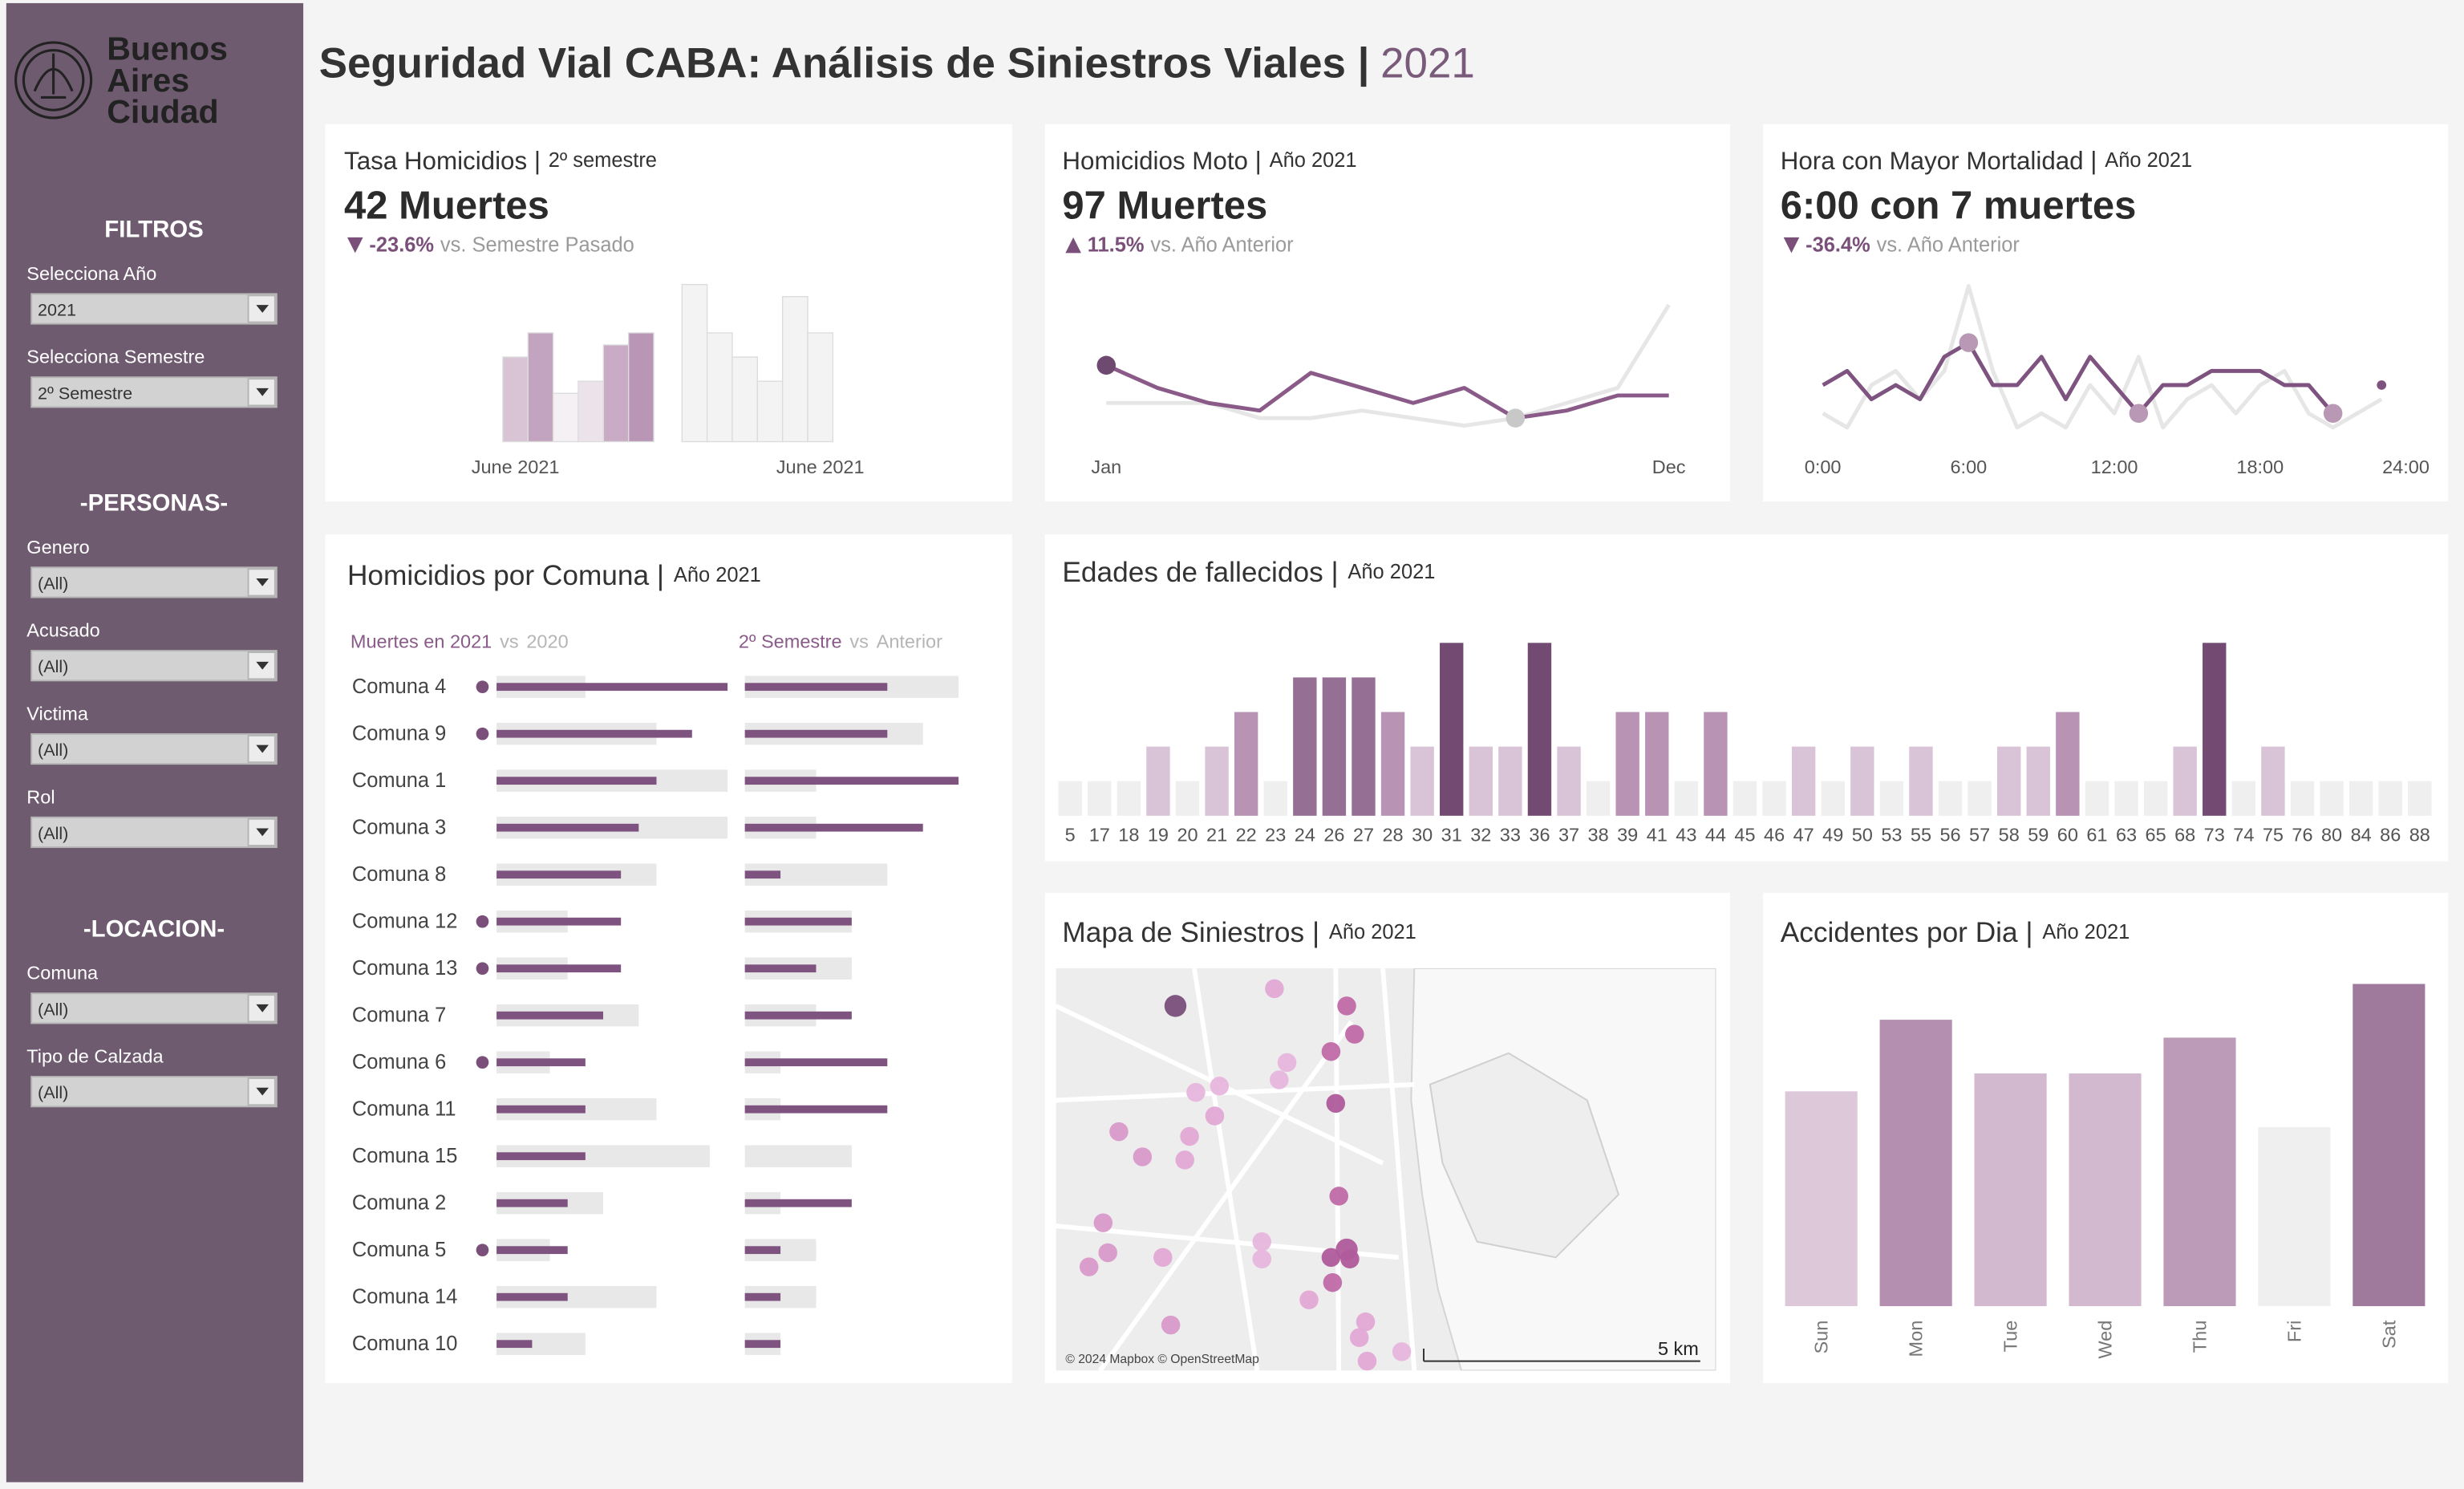 This screenshot has height=1489, width=2464. What do you see at coordinates (405, 1344) in the screenshot?
I see `y-tick-label: Comuna 10` at bounding box center [405, 1344].